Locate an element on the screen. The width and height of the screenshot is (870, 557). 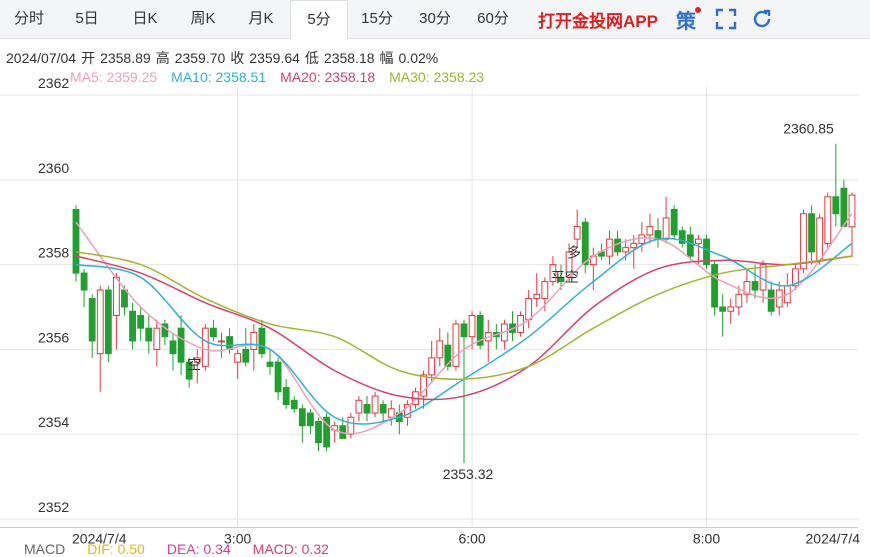
tab: 5日 is located at coordinates (87, 18).